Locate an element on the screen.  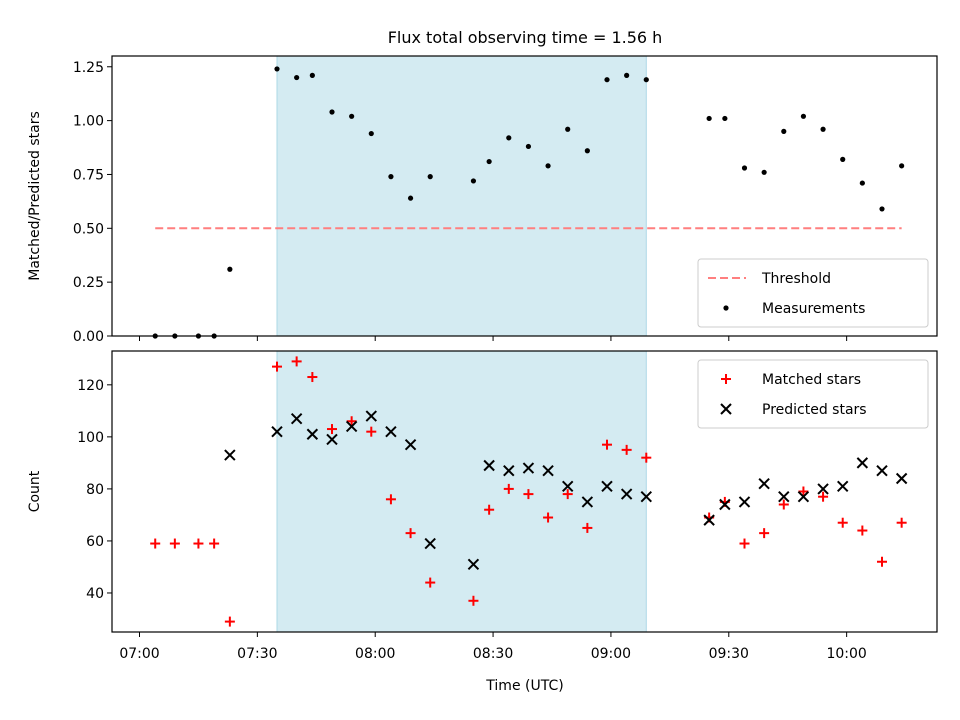
y-tick-label: 1.00 is located at coordinates (88, 122).